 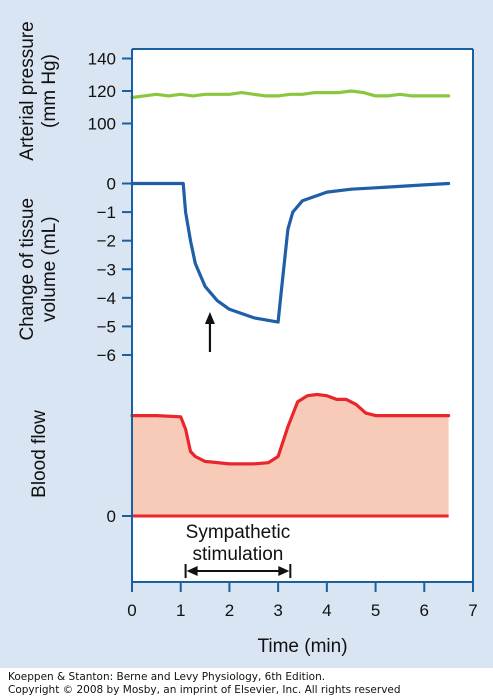 I want to click on xtick-label: 7, so click(x=472, y=610).